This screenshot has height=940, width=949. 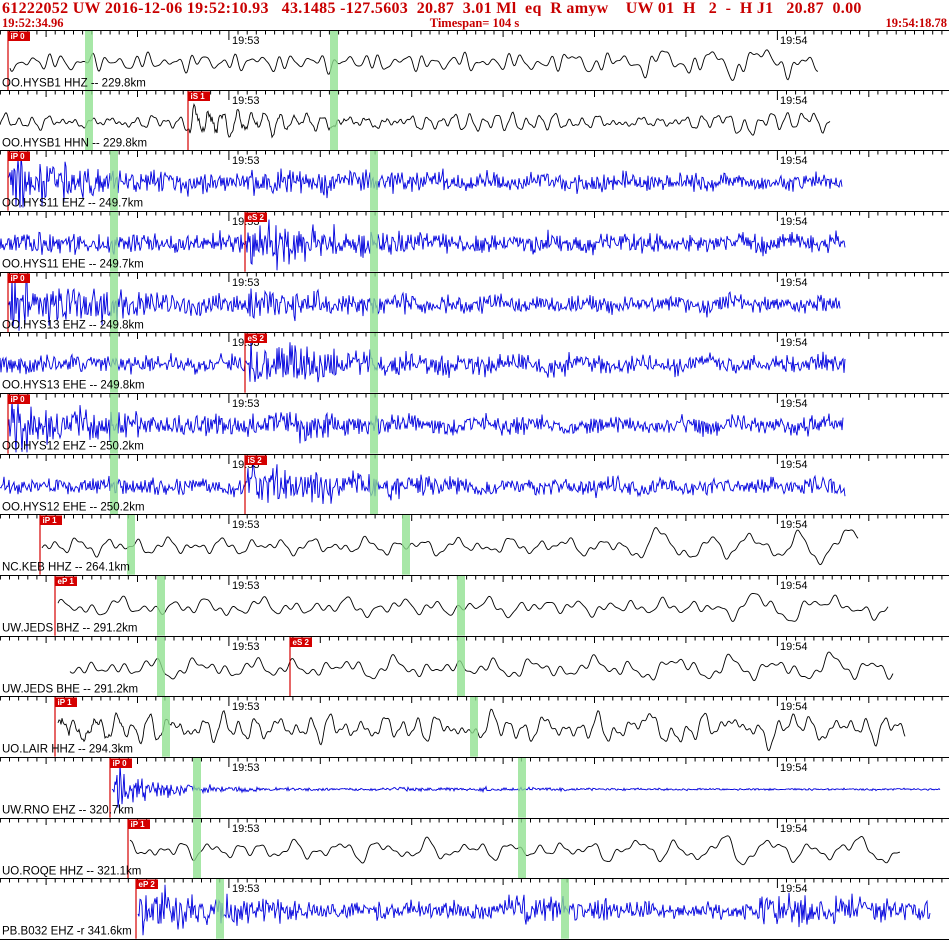 I want to click on channel-label: UO.LAIR HHZ -- 294.3km, so click(x=67, y=750).